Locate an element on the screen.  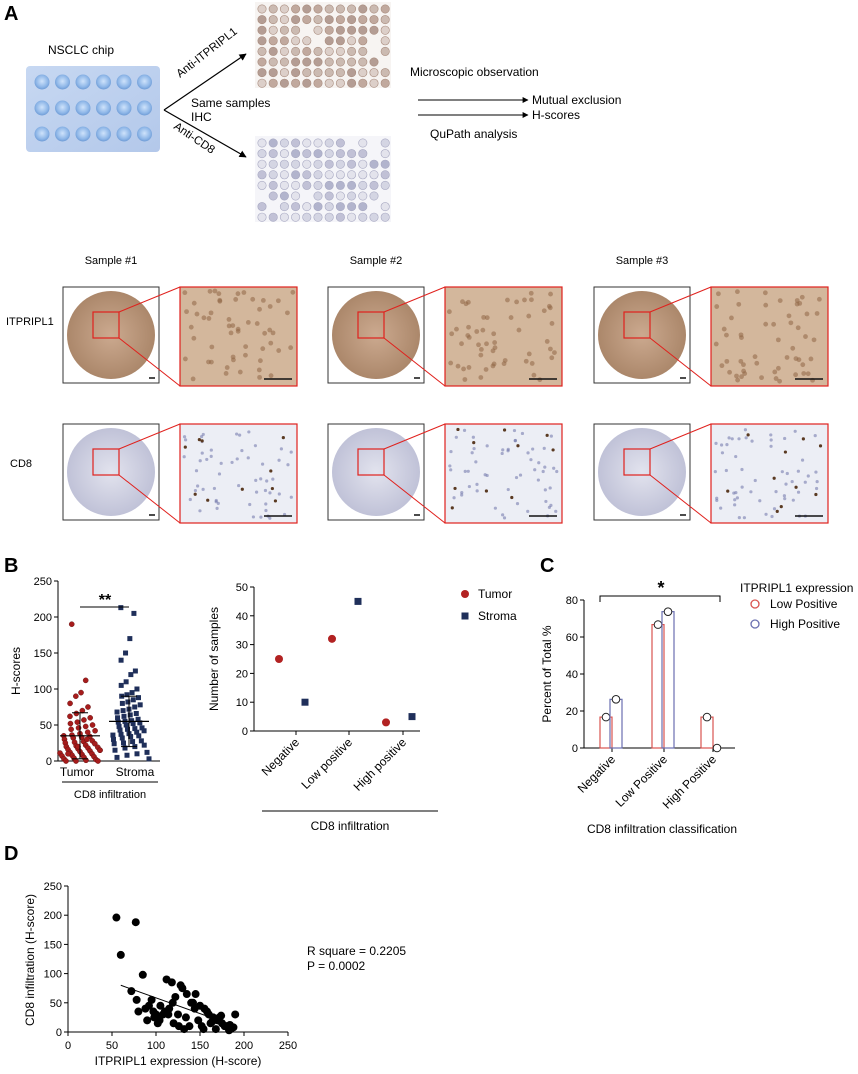
y-axis-label: CD8 infiltration (H-score) is located at coordinates (30, 960).